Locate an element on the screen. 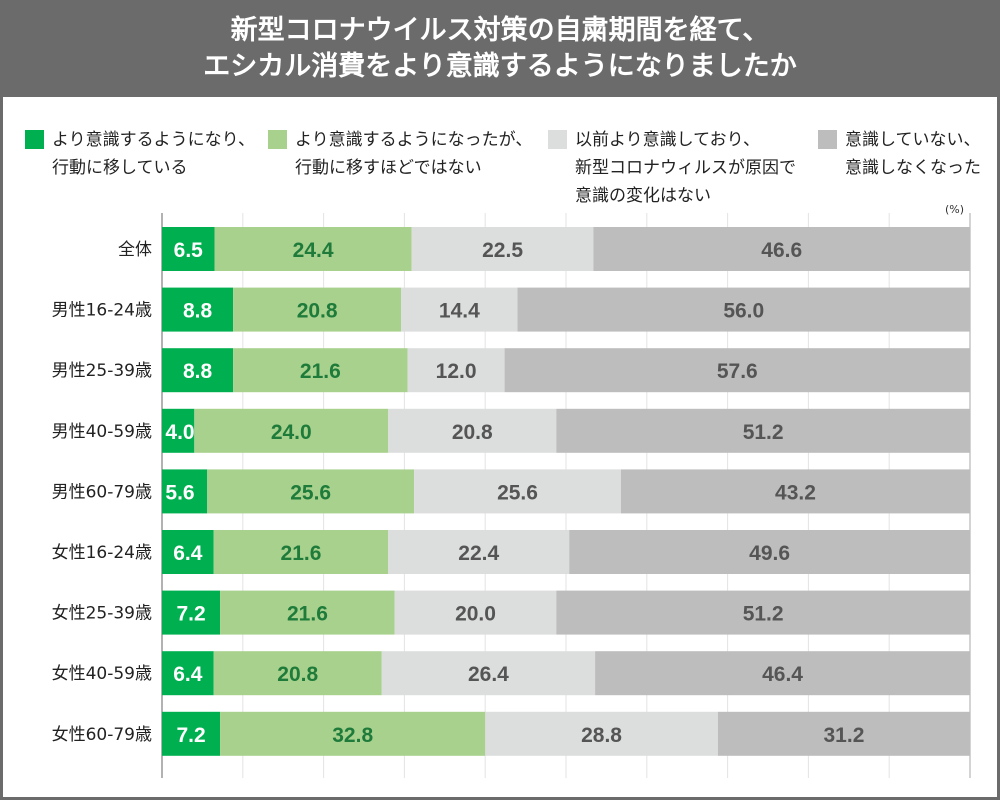 The image size is (1000, 800). data-label: 43.2 is located at coordinates (795, 492).